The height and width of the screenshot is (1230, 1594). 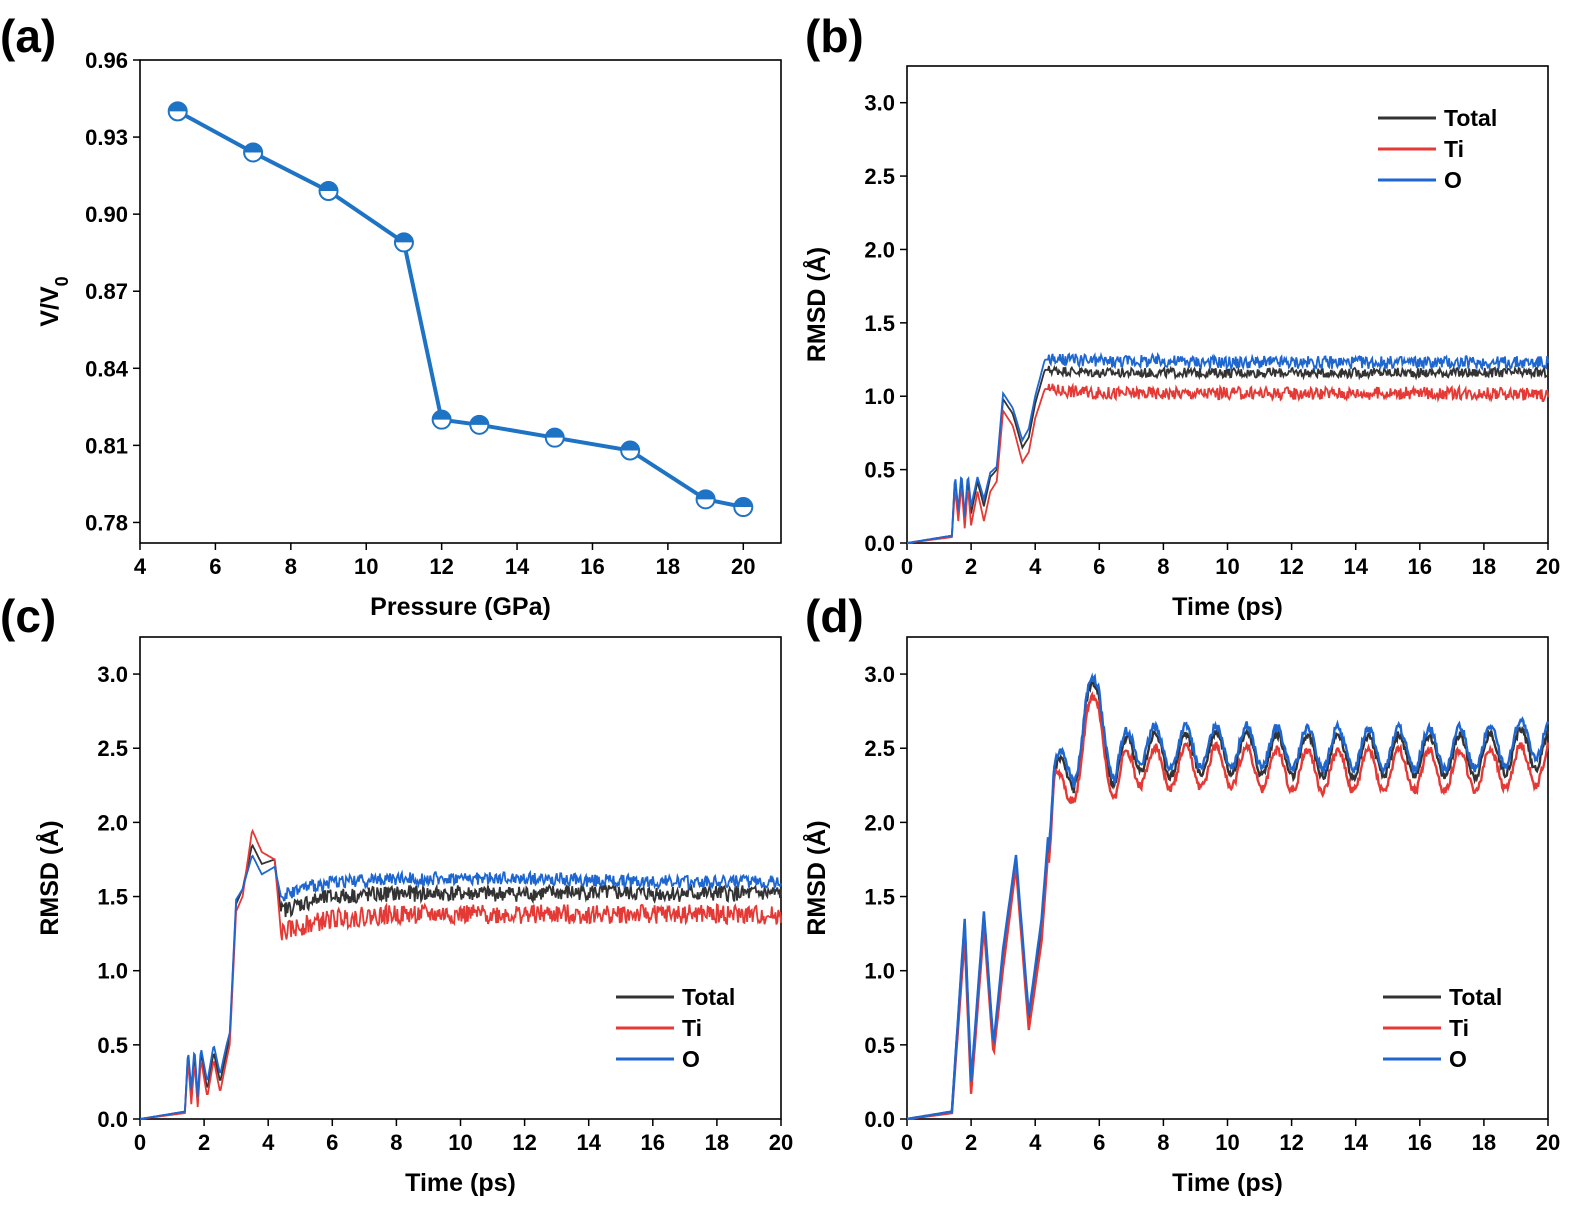 I want to click on y-tick-label: 0.81, so click(x=106, y=445).